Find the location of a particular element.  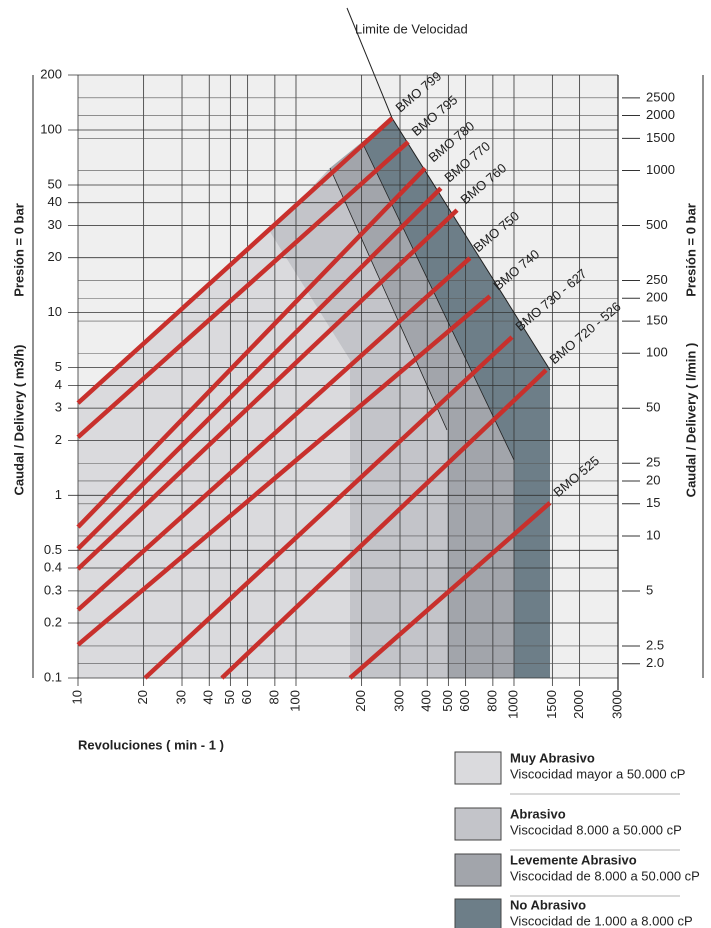

y2-tick-label: 10 is located at coordinates (653, 534).